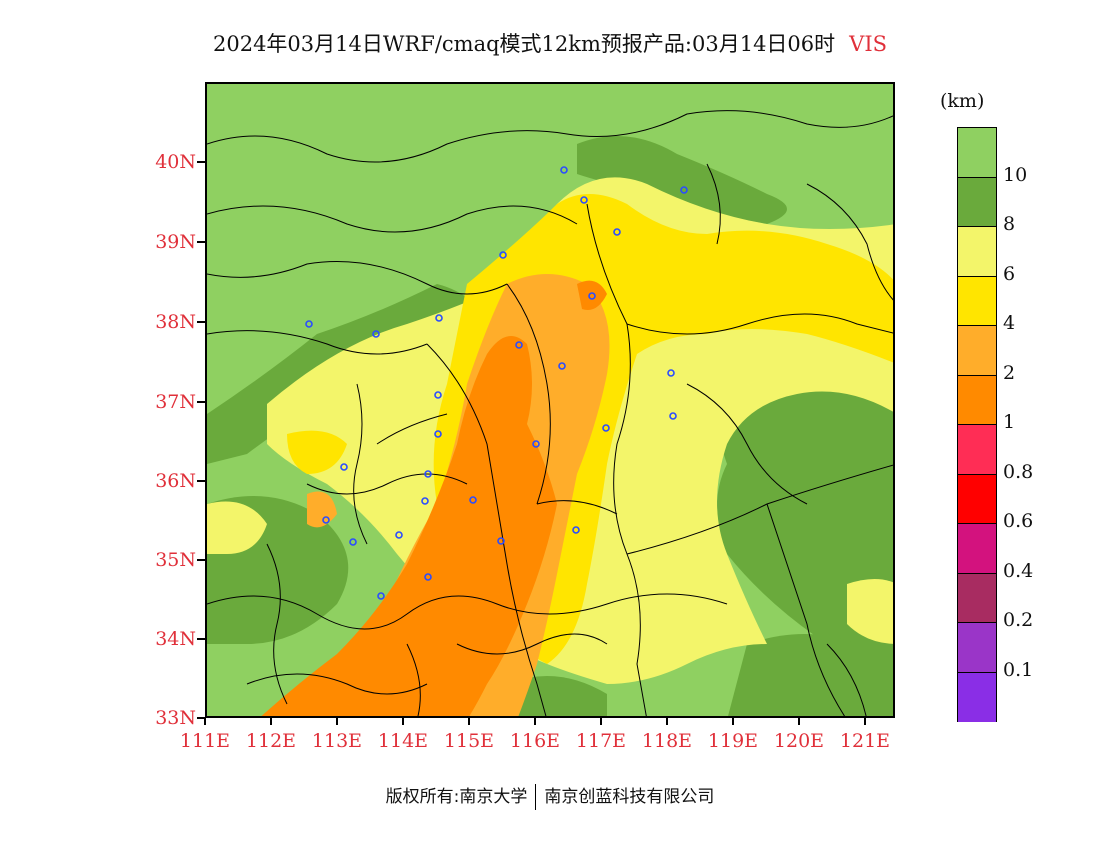 The width and height of the screenshot is (1100, 850). I want to click on legend-label: 0.1, so click(1018, 669).